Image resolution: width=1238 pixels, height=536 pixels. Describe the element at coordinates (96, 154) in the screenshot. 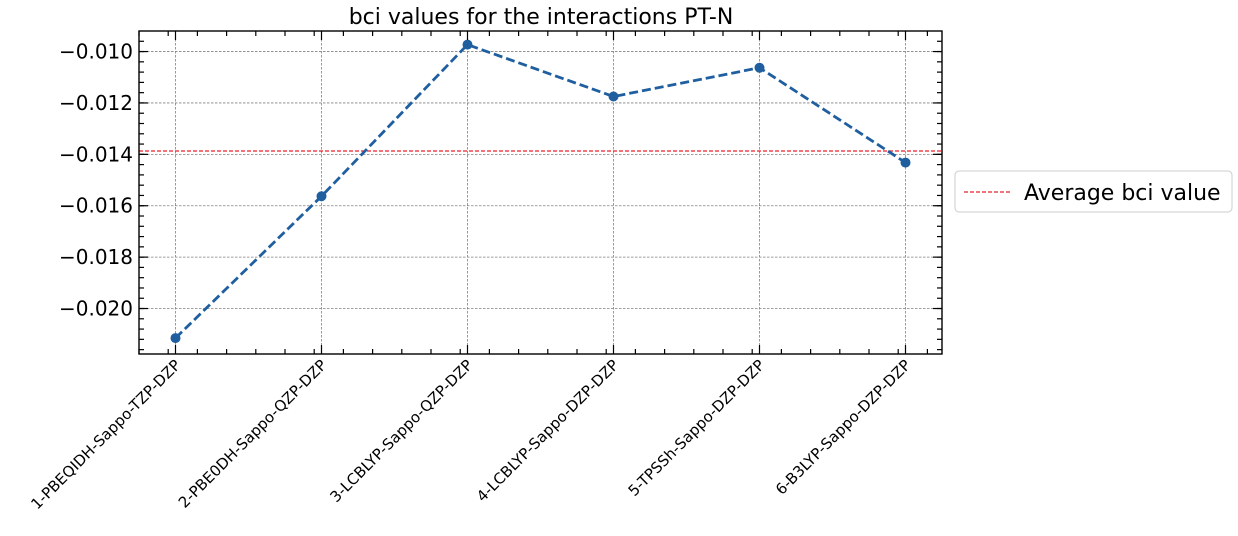

I see `y-tick-label: −0.014` at that location.